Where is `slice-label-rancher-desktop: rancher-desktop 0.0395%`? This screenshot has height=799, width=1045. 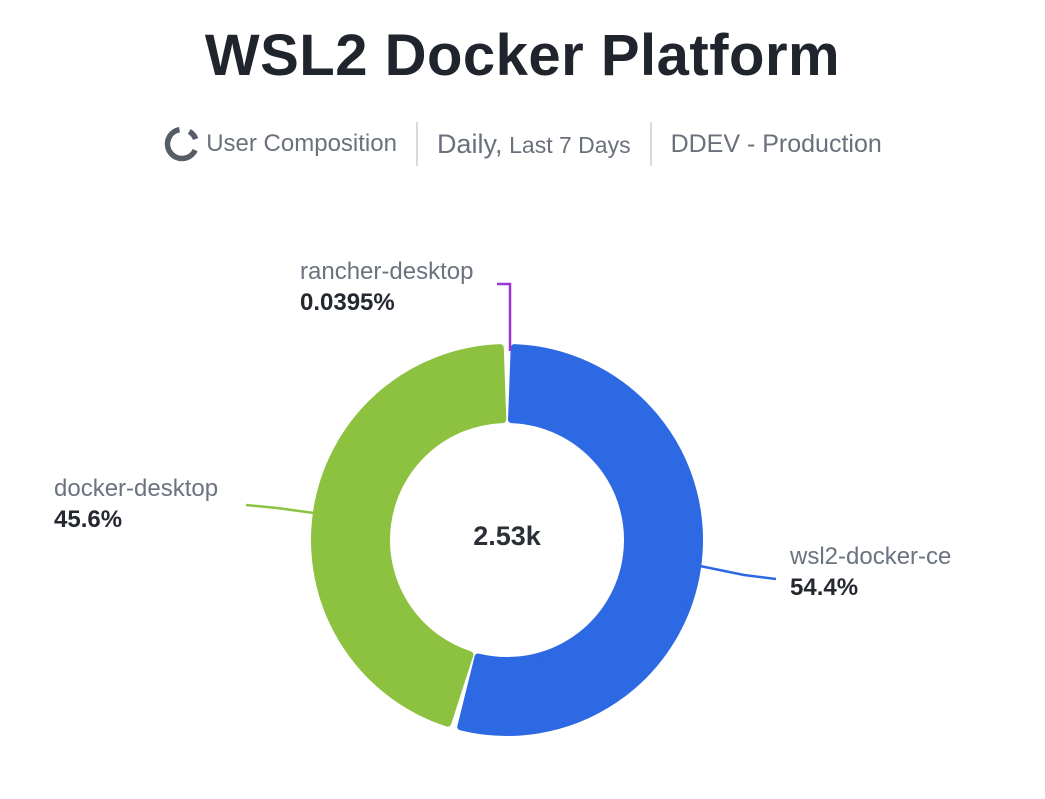
slice-label-rancher-desktop: rancher-desktop 0.0395% is located at coordinates (386, 287).